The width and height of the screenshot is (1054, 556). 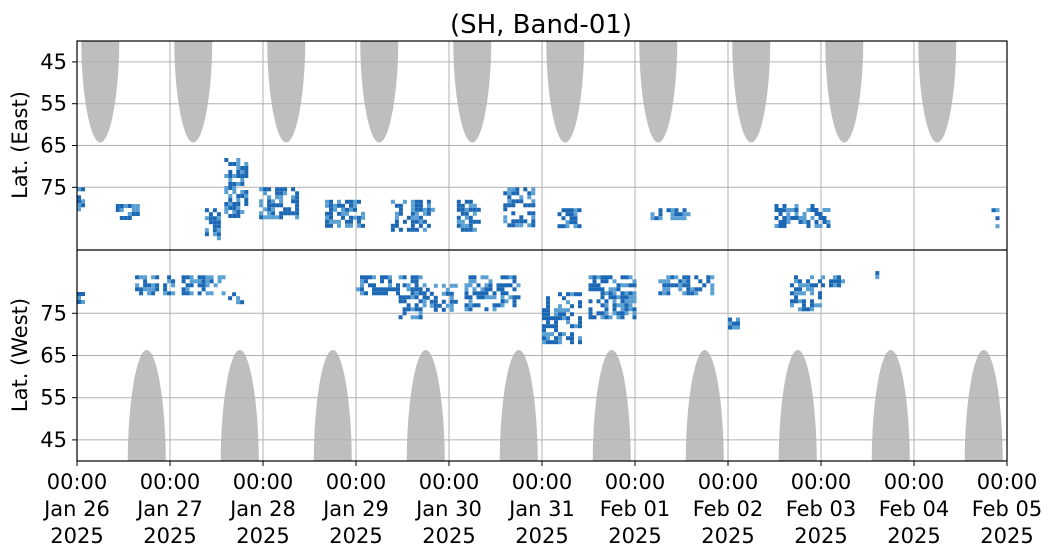 What do you see at coordinates (448, 509) in the screenshot?
I see `x-tick-label: Jan 30` at bounding box center [448, 509].